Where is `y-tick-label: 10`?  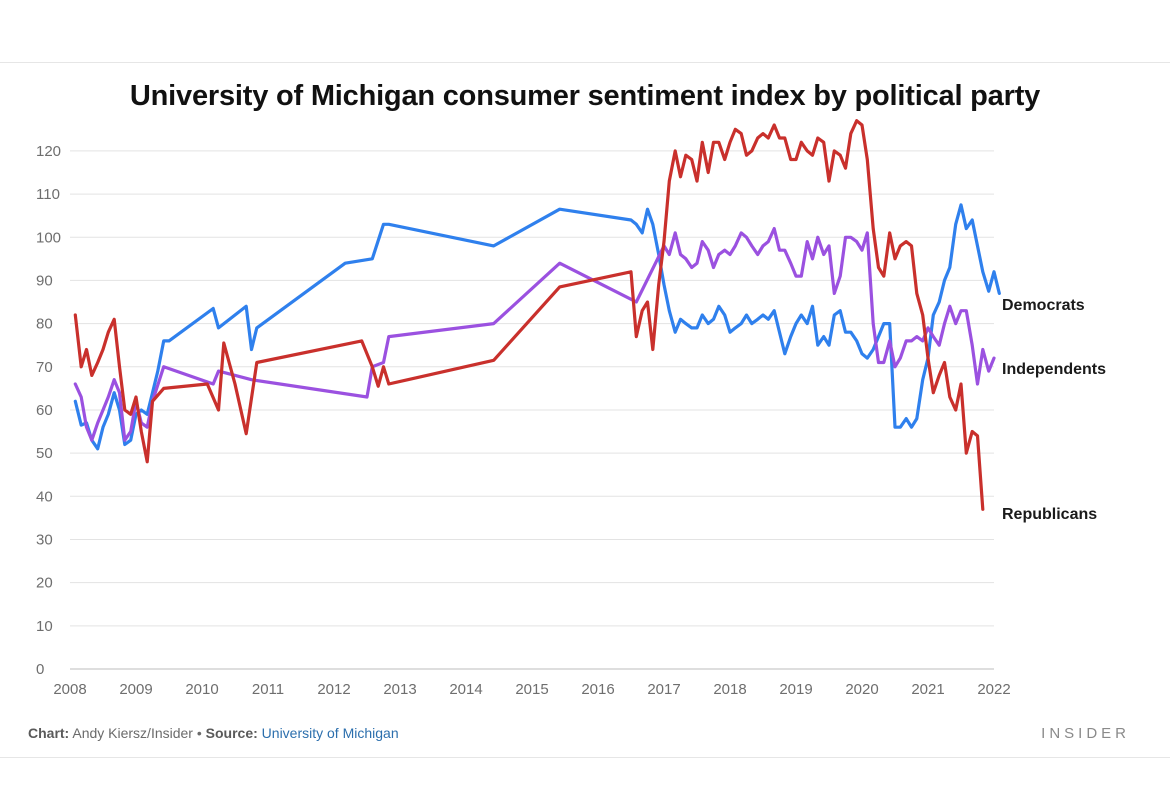
y-tick-label: 10 is located at coordinates (44, 626).